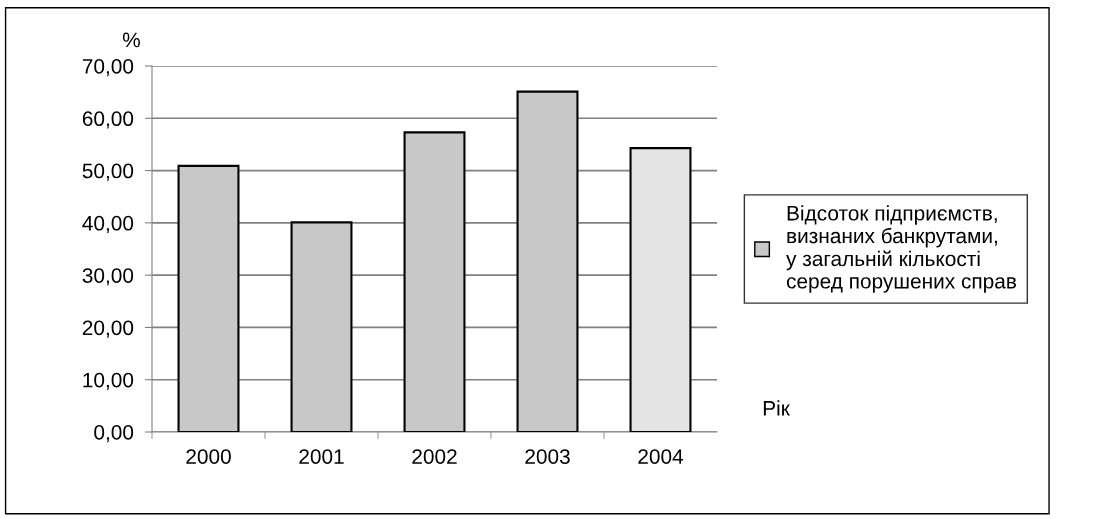 Image resolution: width=1116 pixels, height=519 pixels. What do you see at coordinates (108, 68) in the screenshot?
I see `y-tick-label: 70,00` at bounding box center [108, 68].